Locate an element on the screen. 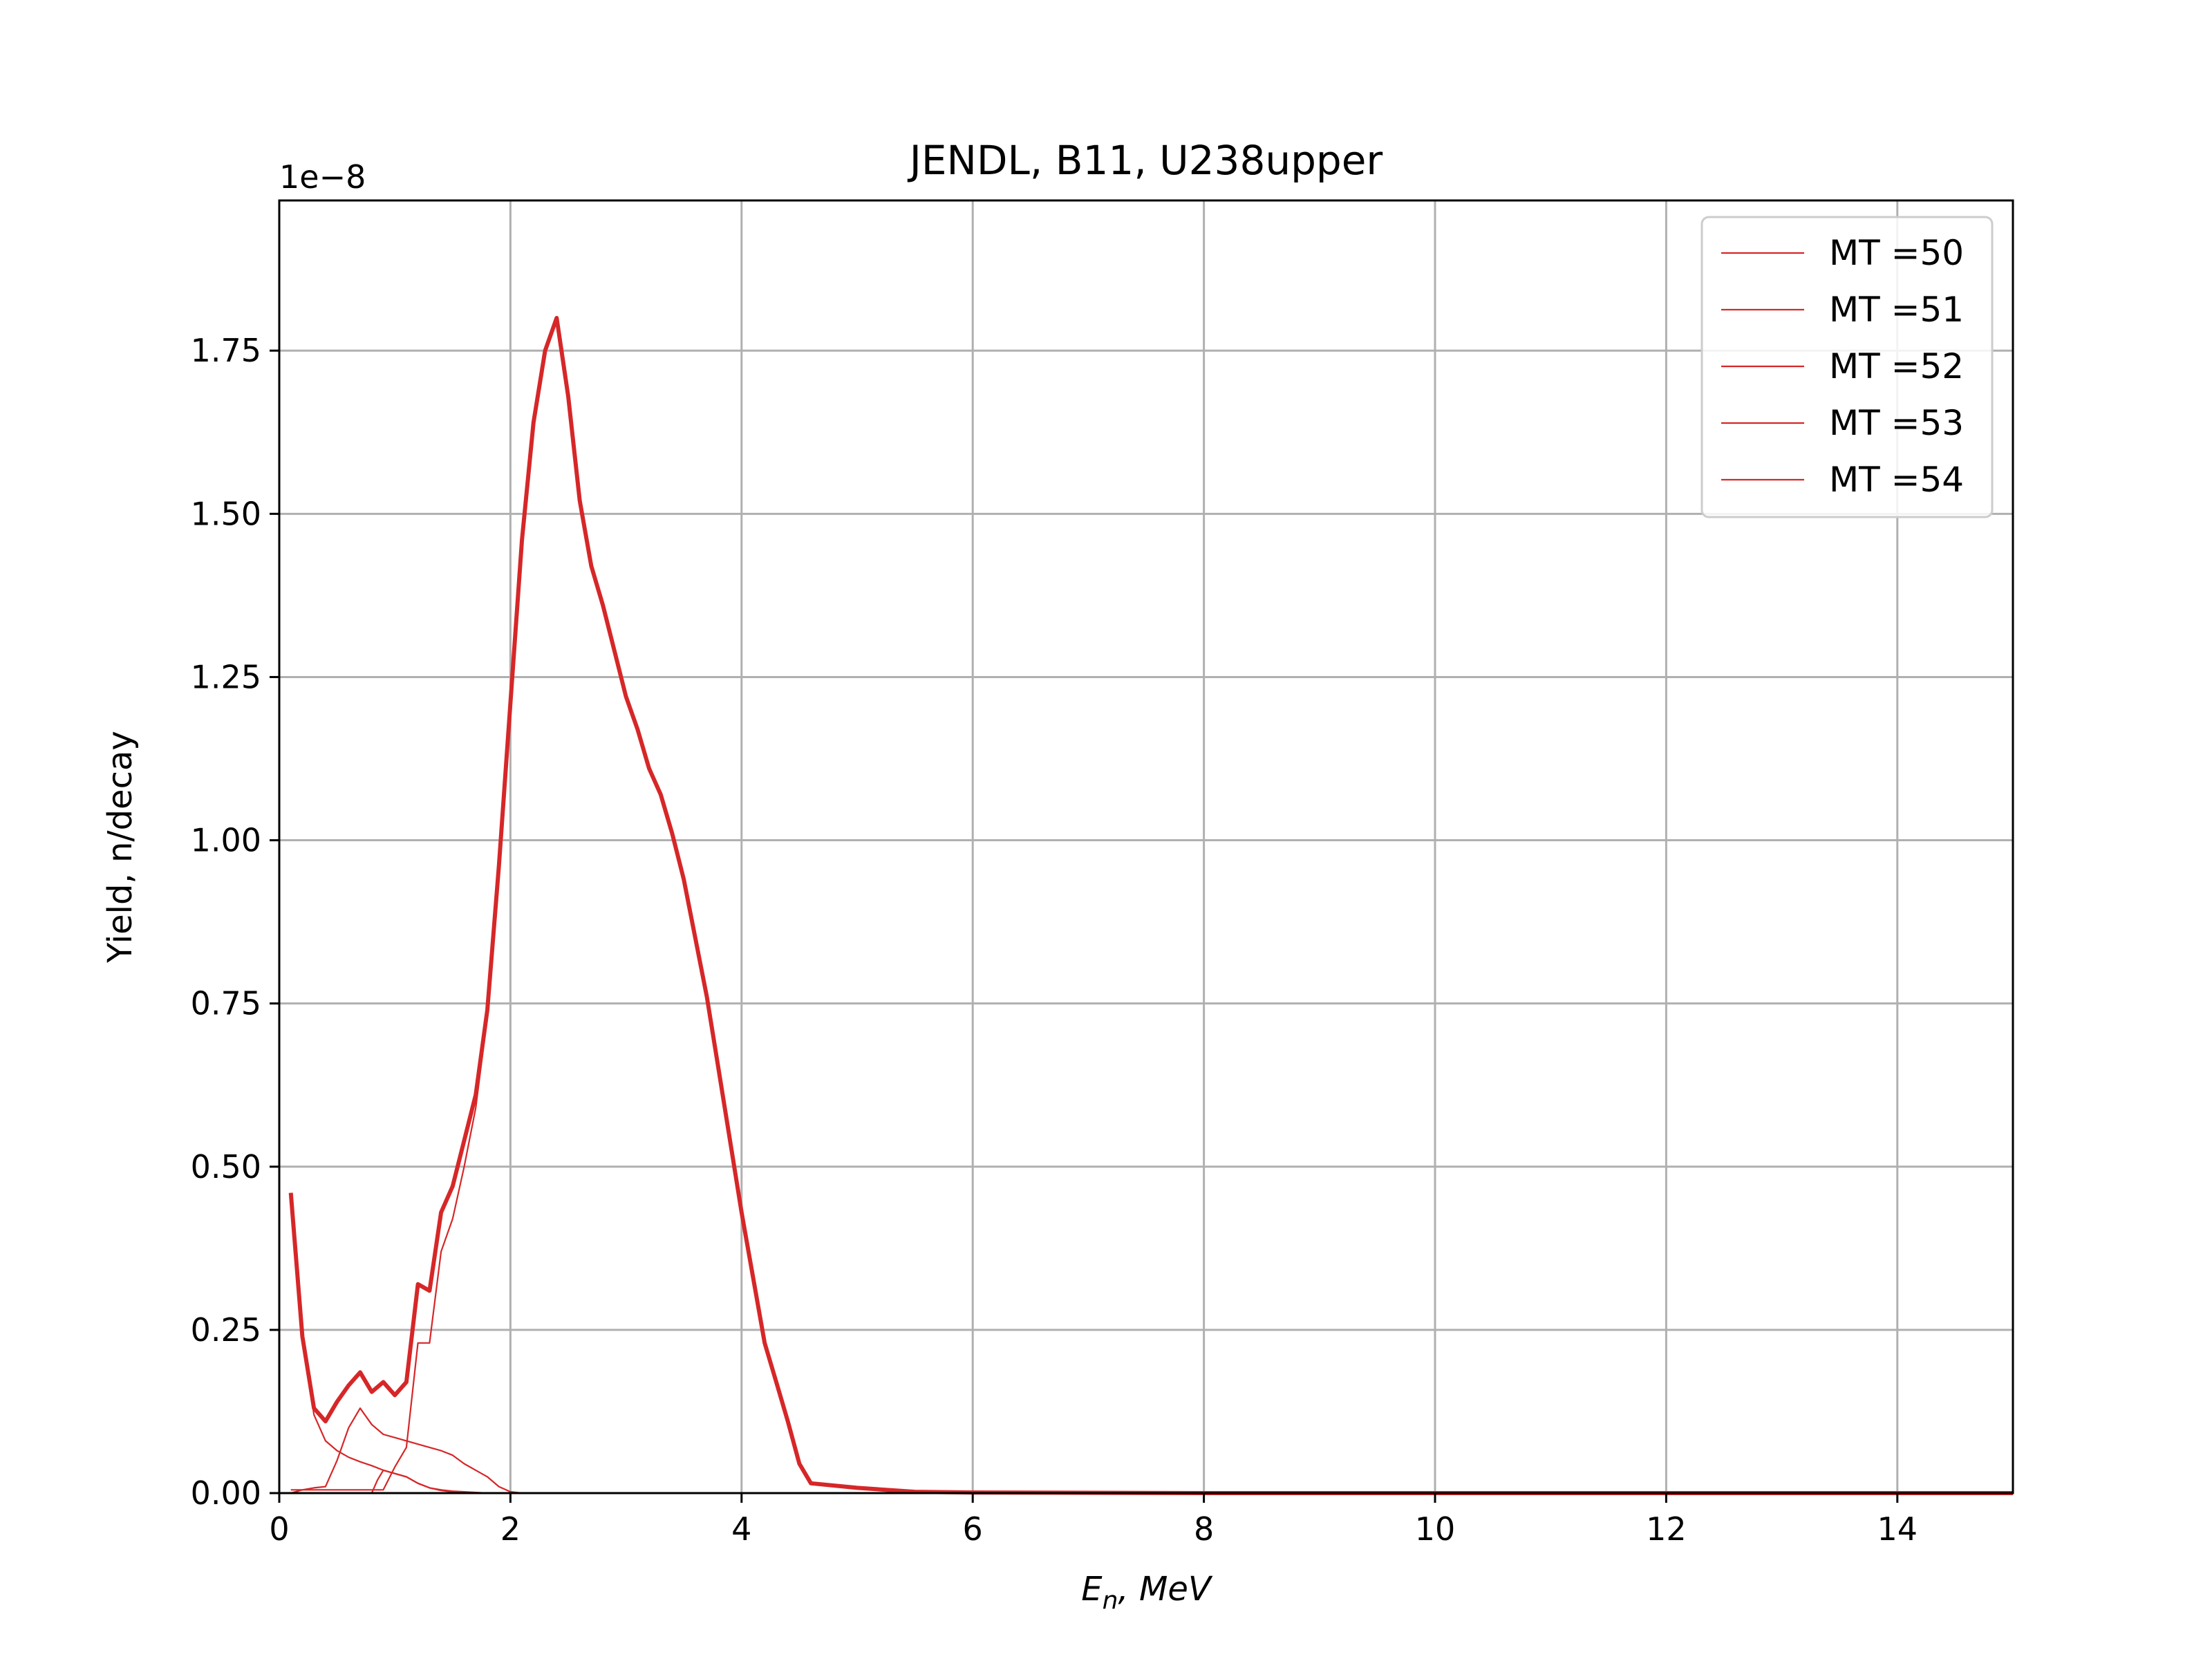 The height and width of the screenshot is (1659, 2212). y-tick-label: 1.50 is located at coordinates (226, 513).